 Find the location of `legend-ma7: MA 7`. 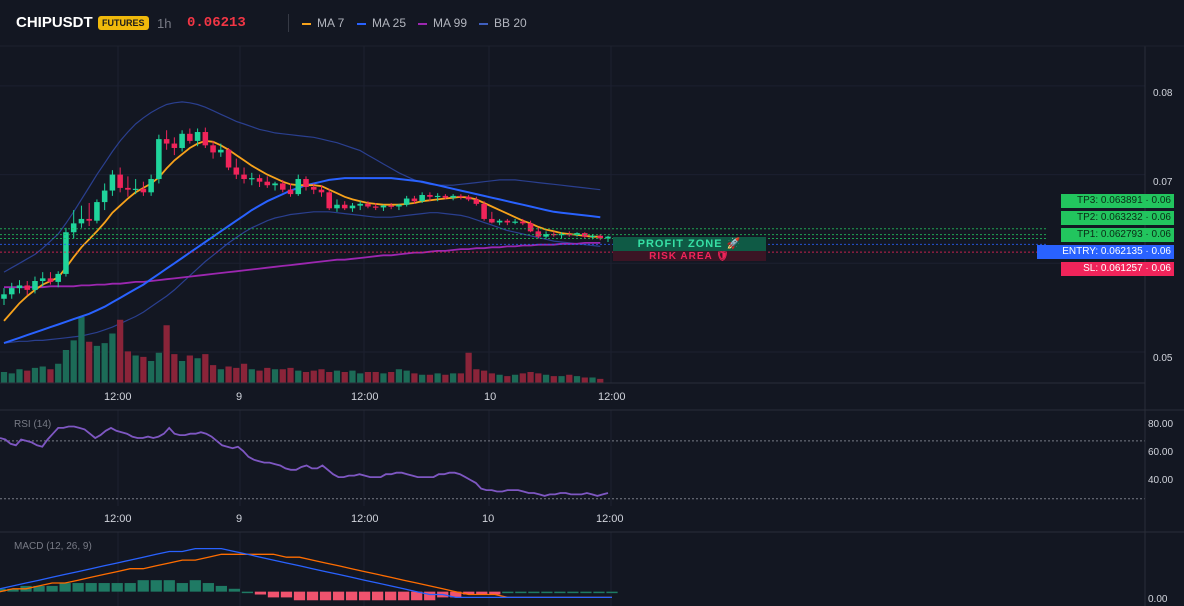

legend-ma7: MA 7 is located at coordinates (323, 23).